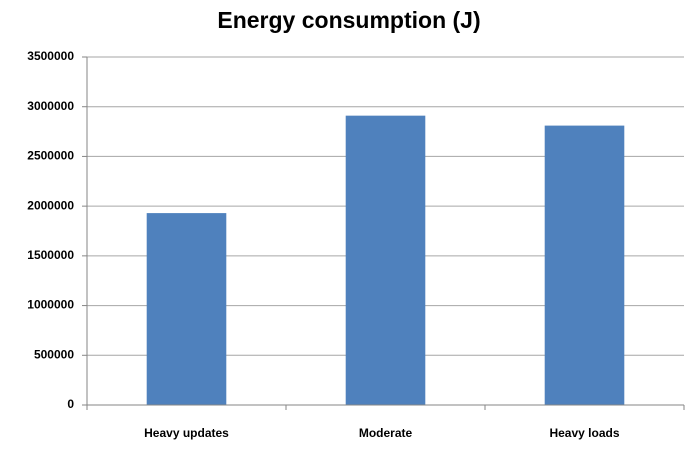  I want to click on x-tick-label: Moderate, so click(386, 433).